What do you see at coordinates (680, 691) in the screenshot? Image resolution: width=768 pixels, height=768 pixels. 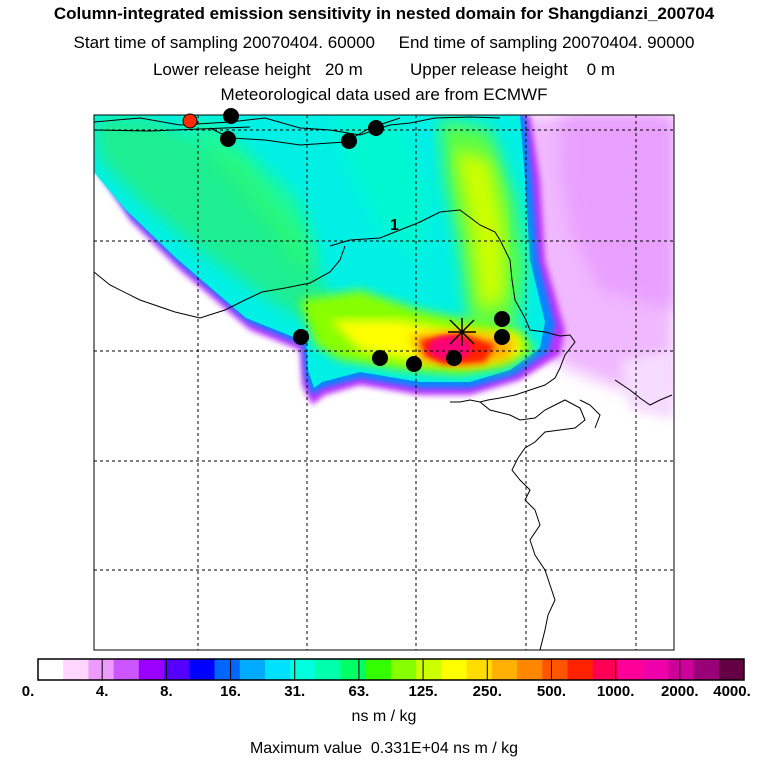 I see `colorbar-tick-label: 2000.` at bounding box center [680, 691].